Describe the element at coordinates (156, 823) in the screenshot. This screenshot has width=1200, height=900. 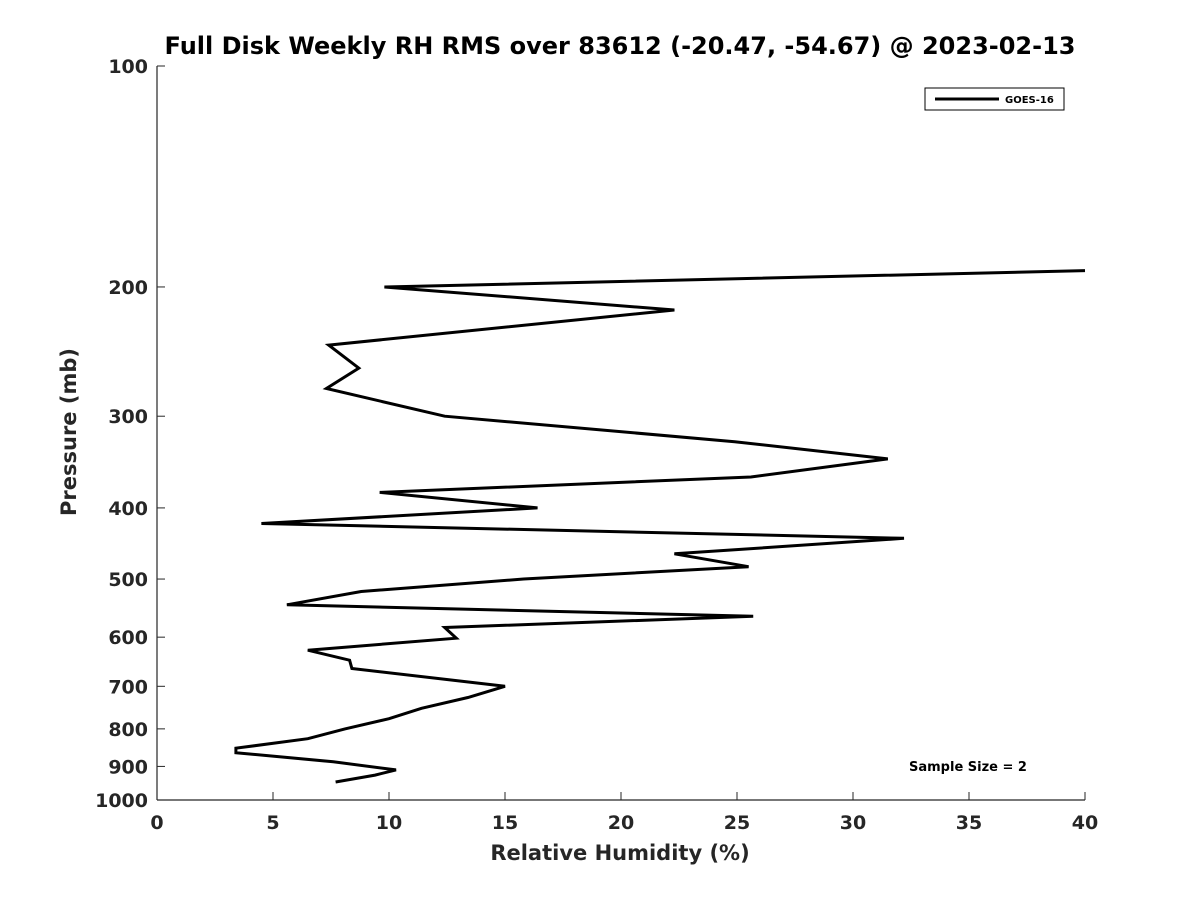
I see `x-tick-label: 0` at that location.